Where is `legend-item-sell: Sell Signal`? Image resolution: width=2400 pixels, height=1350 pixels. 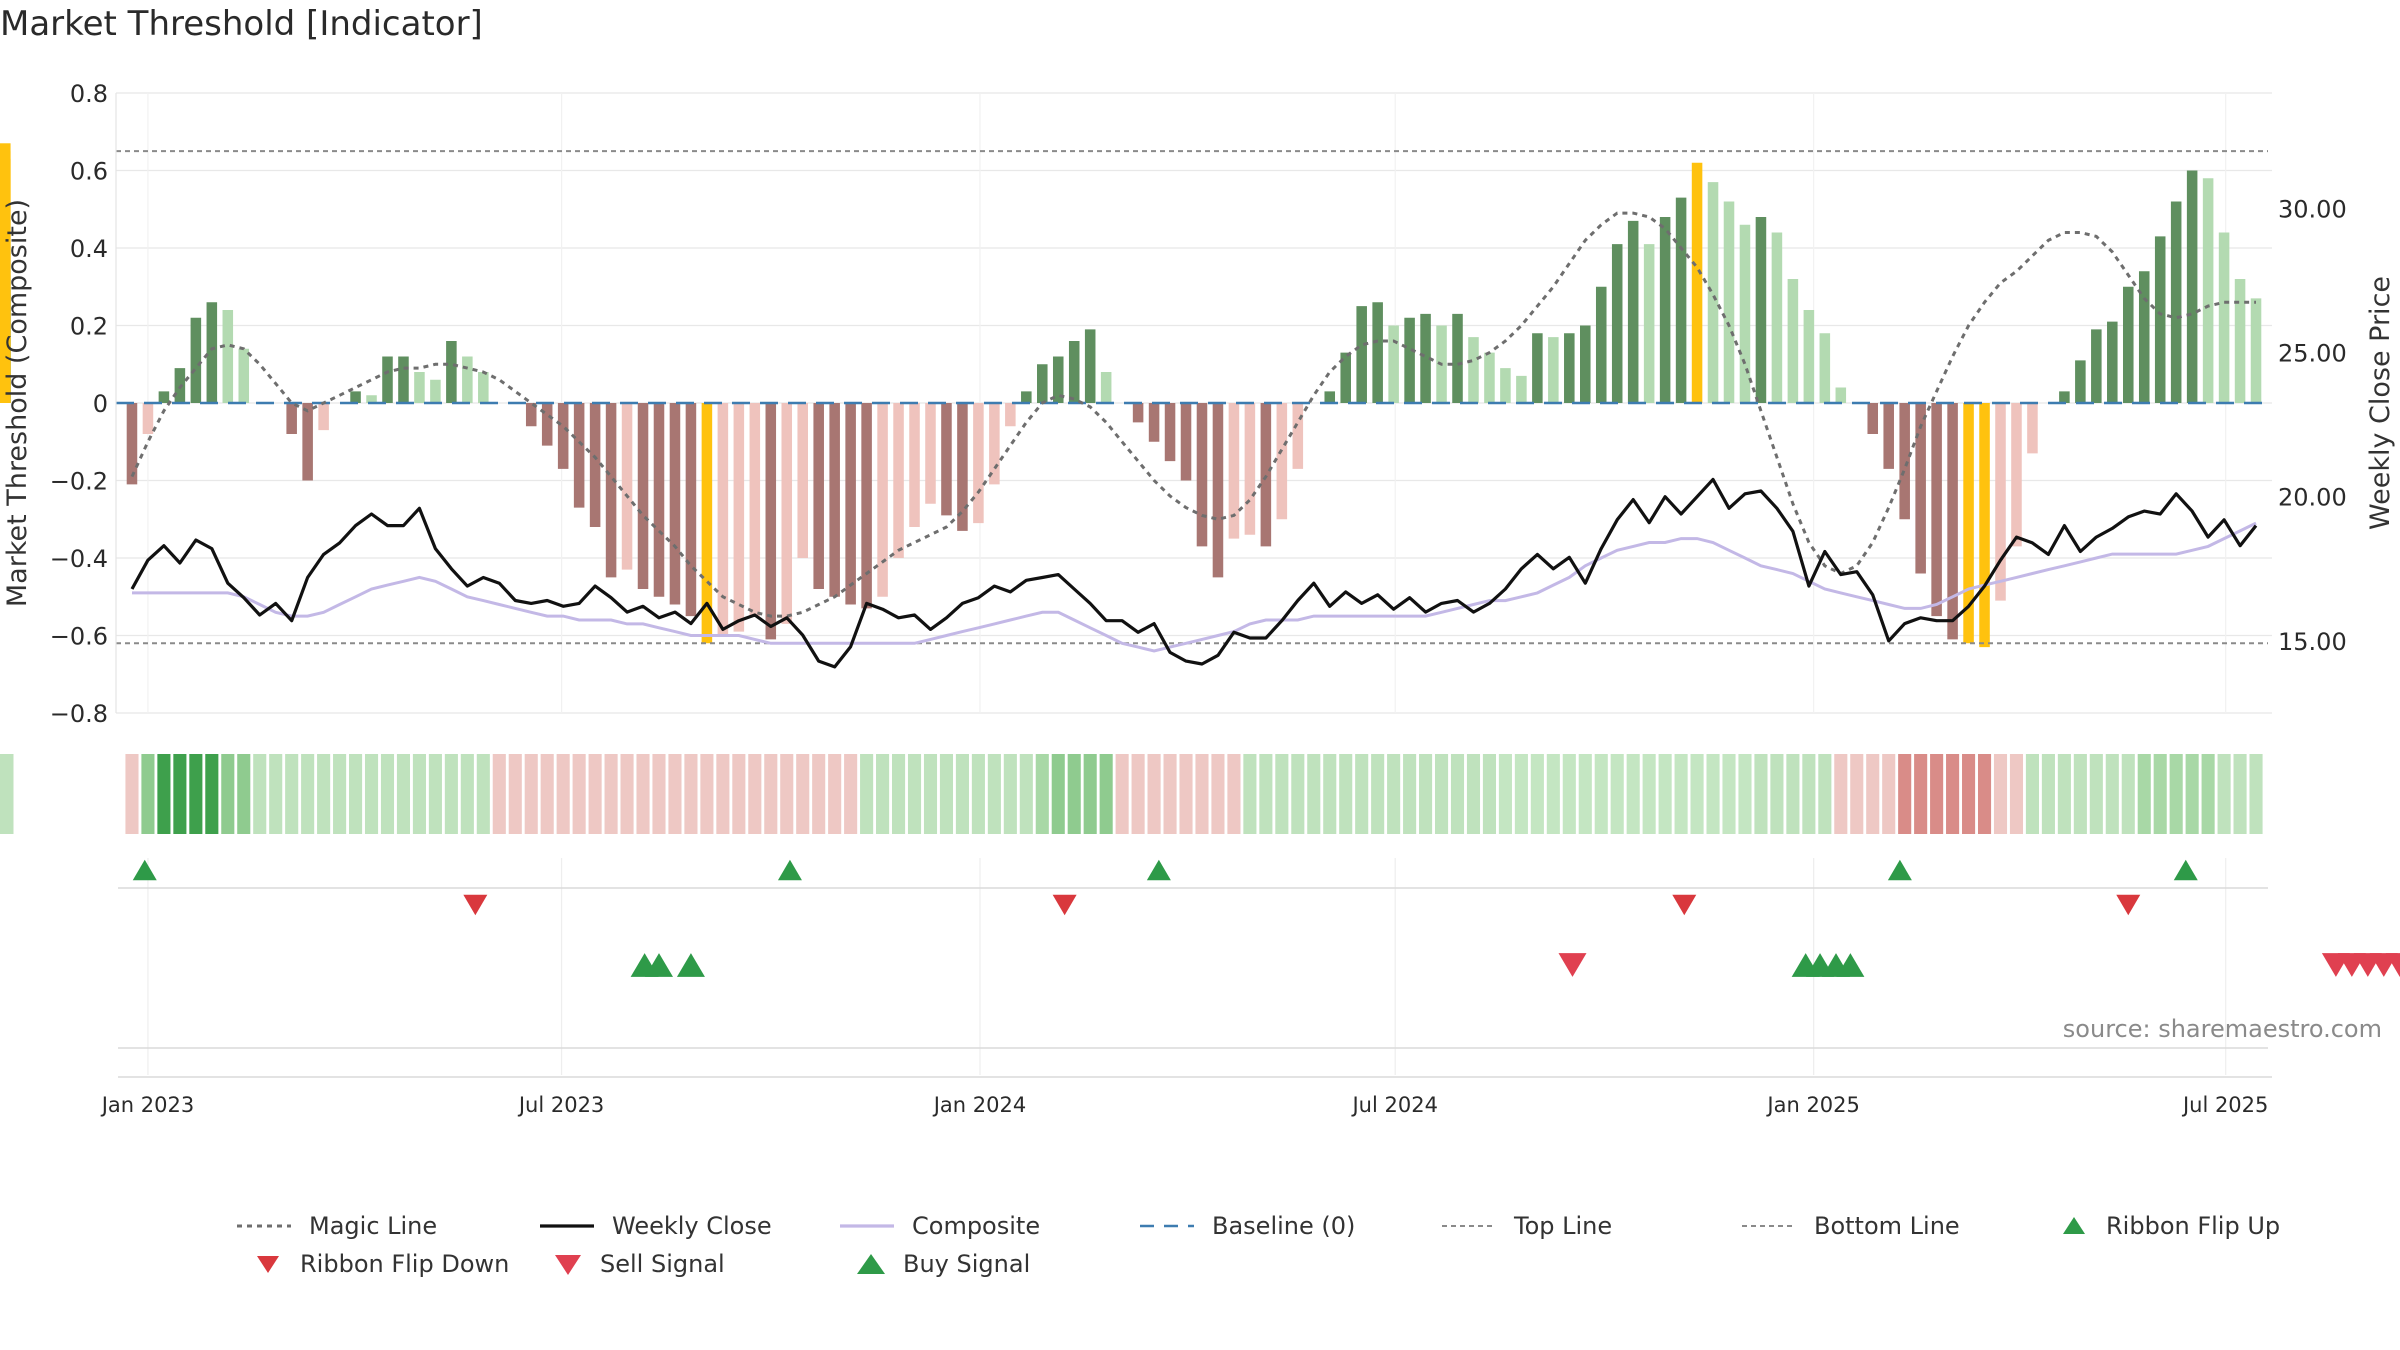
legend-item-sell: Sell Signal is located at coordinates (638, 1264).